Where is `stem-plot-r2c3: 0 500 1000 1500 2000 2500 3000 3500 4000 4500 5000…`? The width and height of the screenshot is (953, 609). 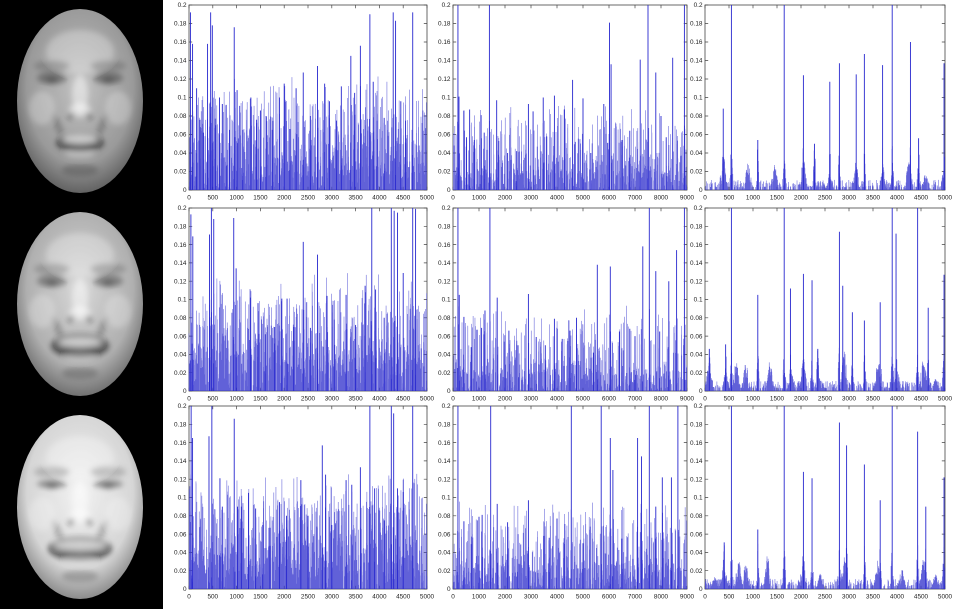 stem-plot-r2c3: 0 500 1000 1500 2000 2500 3000 3500 4000 4500 5000… is located at coordinates (818, 304).